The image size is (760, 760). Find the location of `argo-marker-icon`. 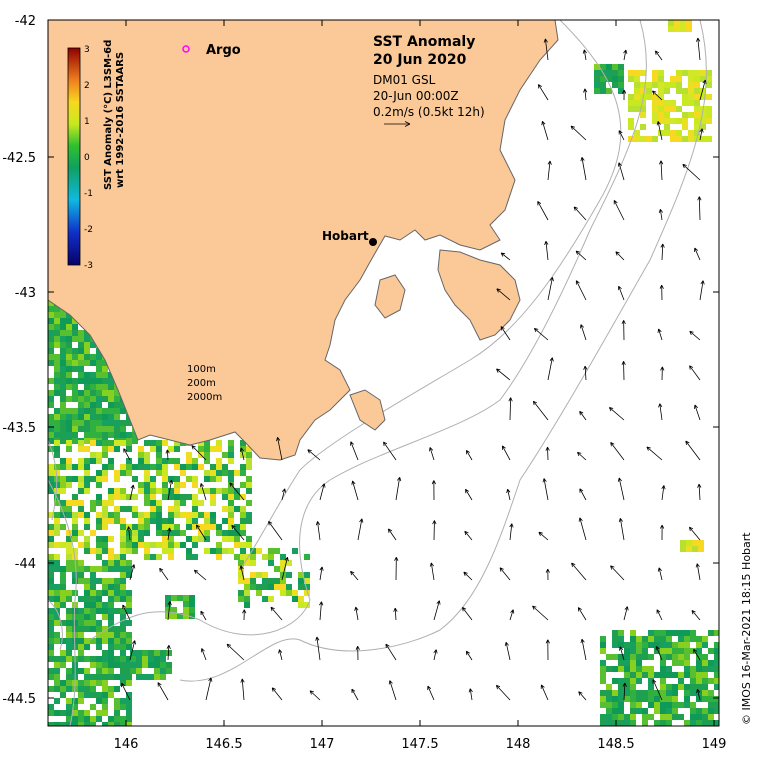

argo-marker-icon is located at coordinates (186, 49).